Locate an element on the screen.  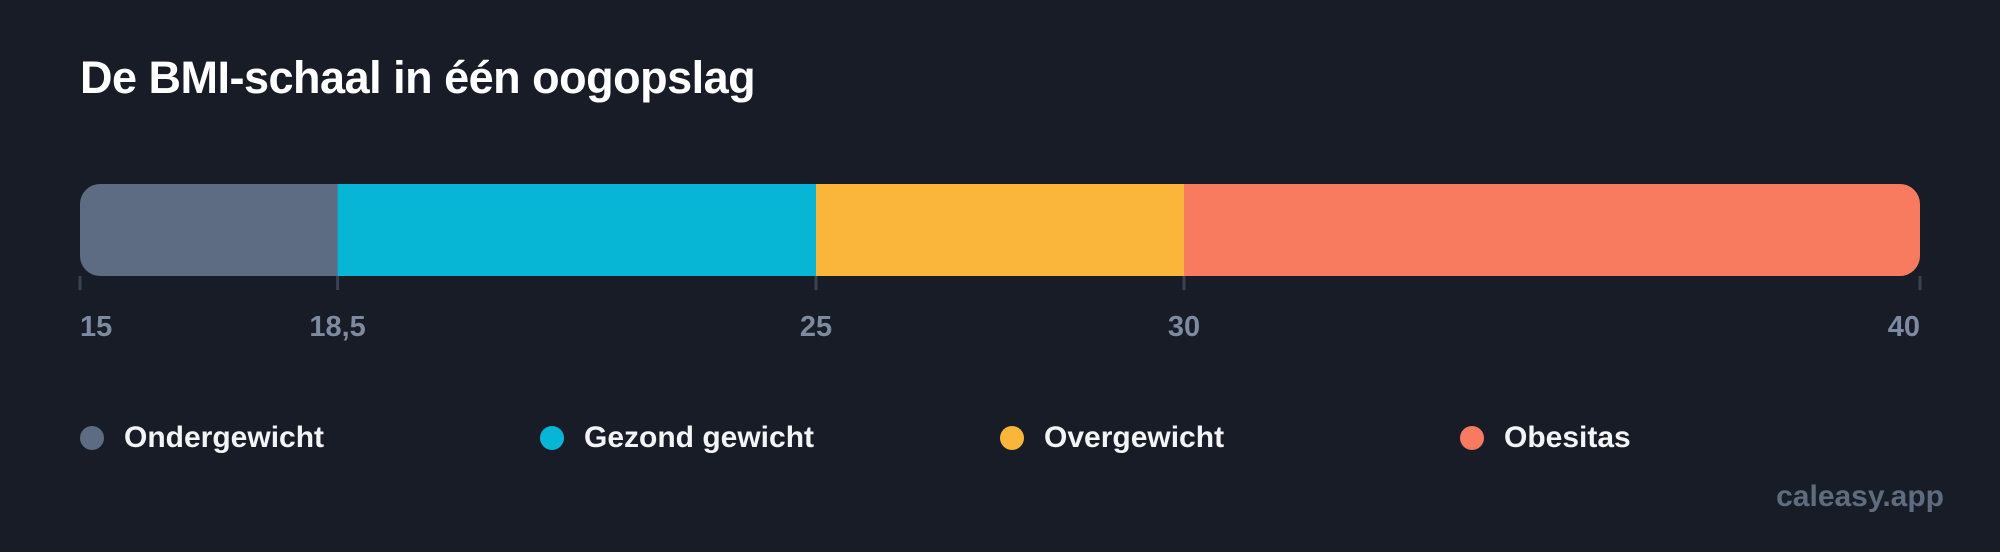
legend-item: Obesitas is located at coordinates (1545, 438).